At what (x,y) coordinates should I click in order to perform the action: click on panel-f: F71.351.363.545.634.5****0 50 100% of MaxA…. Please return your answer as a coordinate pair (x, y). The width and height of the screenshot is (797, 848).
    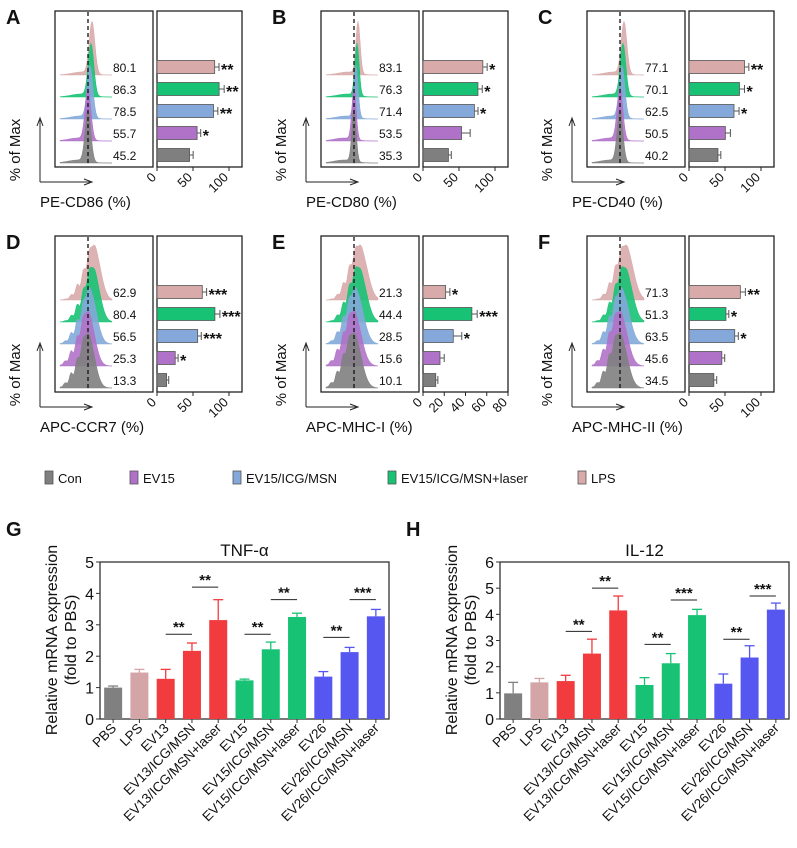
    Looking at the image, I should click on (656, 334).